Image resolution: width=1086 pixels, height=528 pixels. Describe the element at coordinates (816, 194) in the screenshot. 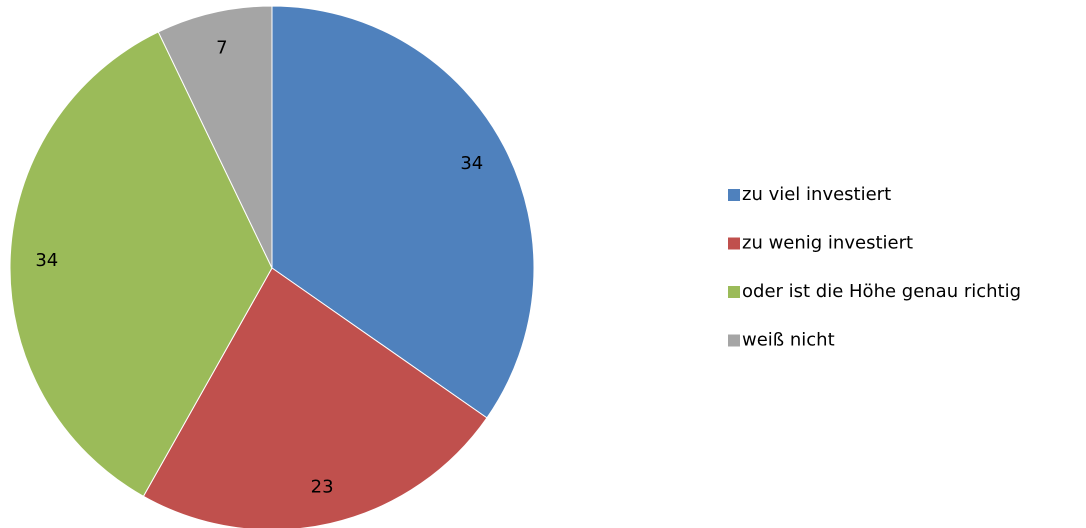

I see `legend-label: zu viel investiert` at that location.